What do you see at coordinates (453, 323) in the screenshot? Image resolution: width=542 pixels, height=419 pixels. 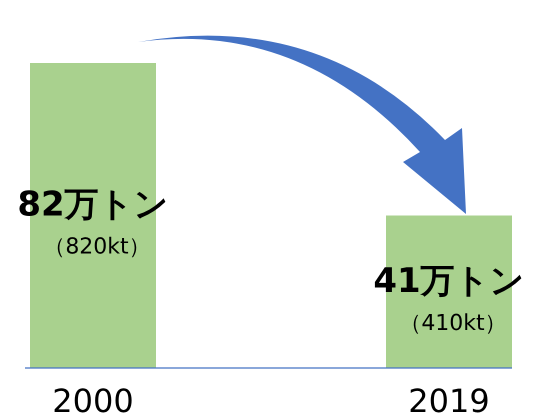 I see `annotation: （410kt）` at bounding box center [453, 323].